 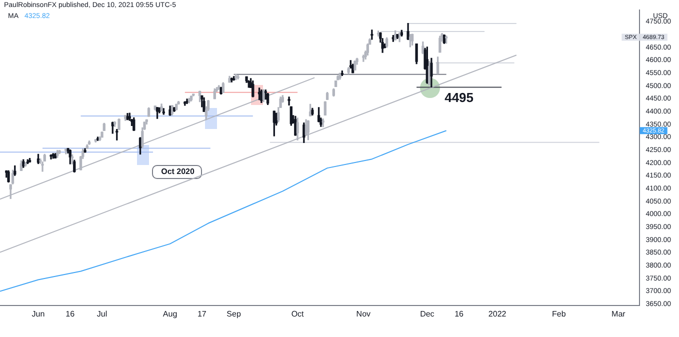 I want to click on x-tick-label: Jul, so click(x=102, y=313).